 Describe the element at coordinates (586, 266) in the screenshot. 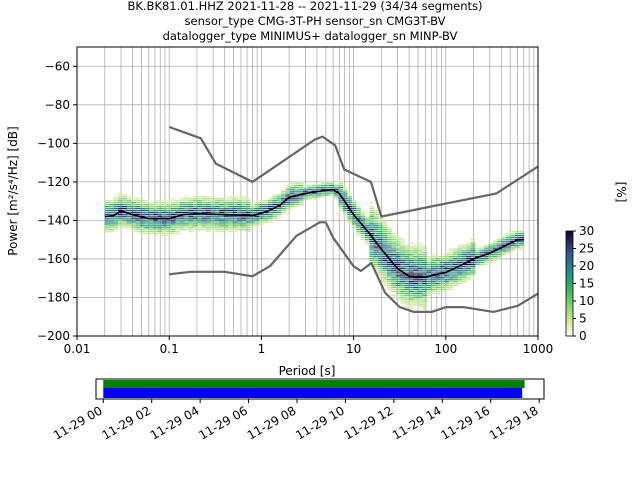

I see `colorbar-tick-label: 20` at that location.